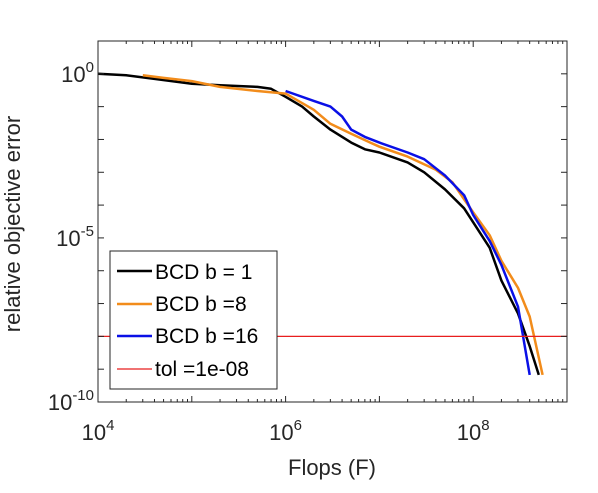 The height and width of the screenshot is (493, 598). I want to click on y-tick-label: 10⁻⁵, so click(75, 237).